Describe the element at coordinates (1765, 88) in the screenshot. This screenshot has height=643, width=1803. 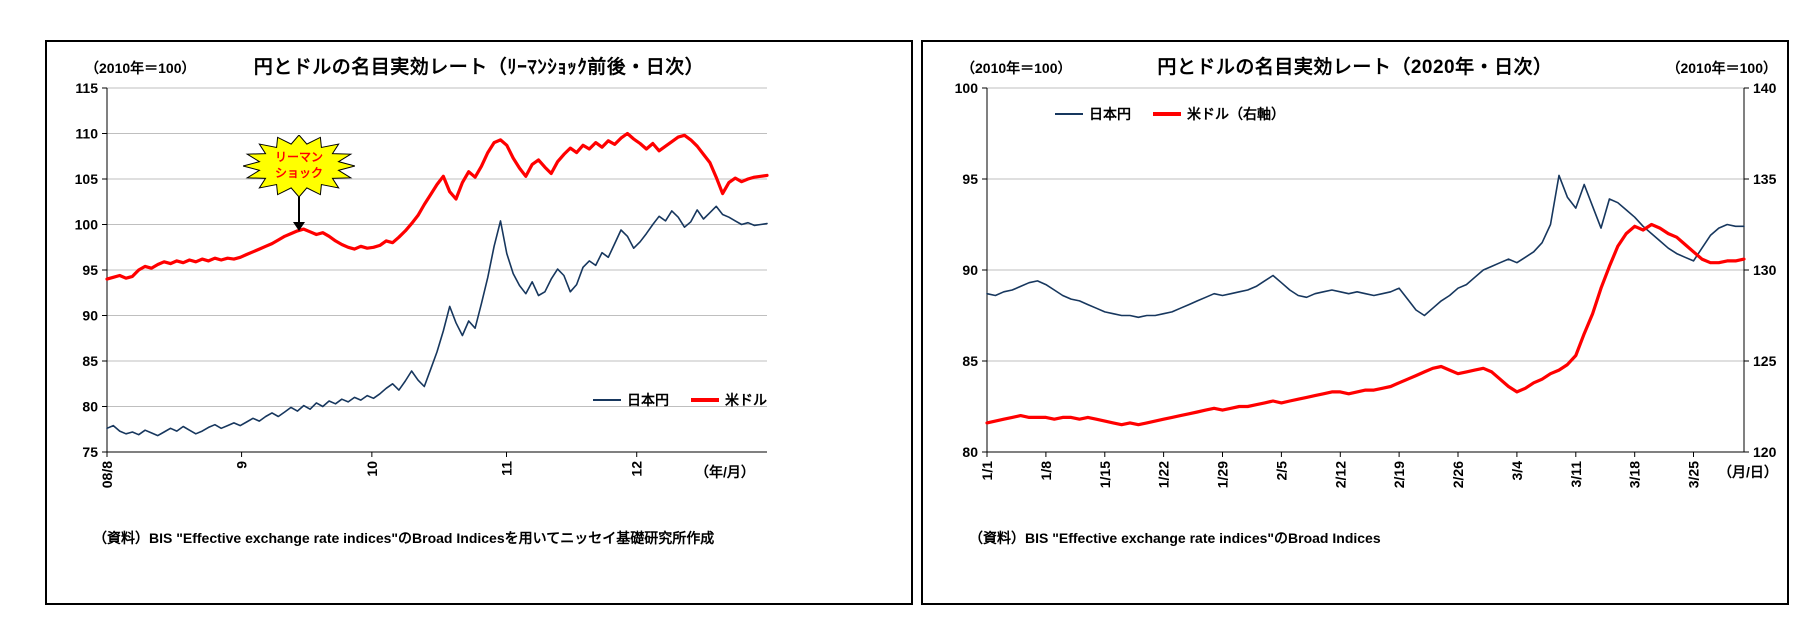
I see `y2-tick-label: 140` at that location.